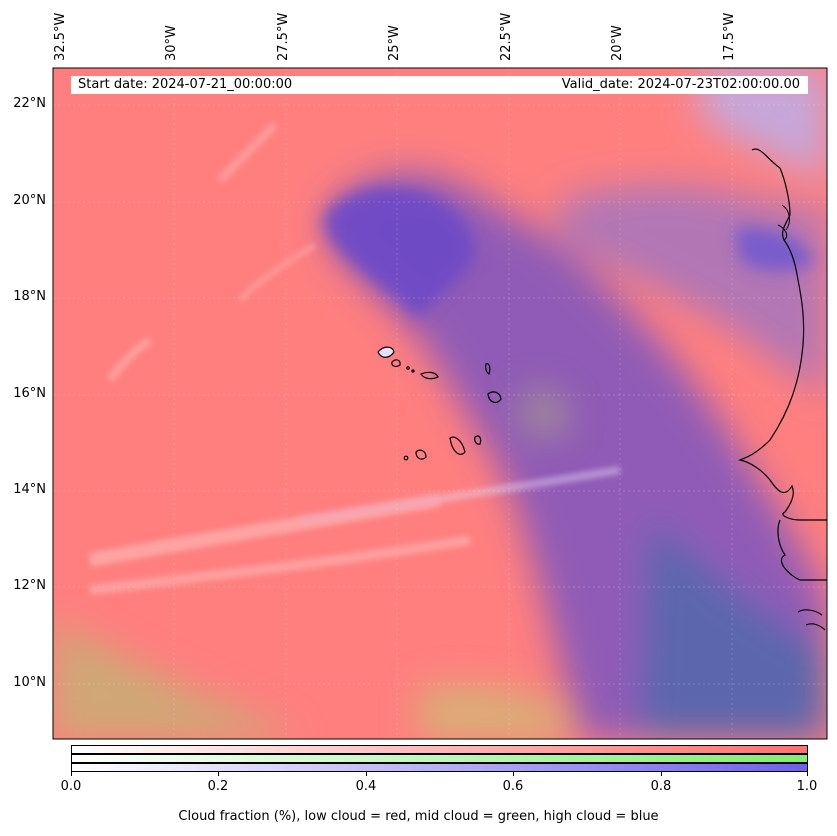 This screenshot has height=836, width=837. I want to click on valid-date-text: Valid_date: 2024-07-23T02:00:00.00, so click(680, 84).